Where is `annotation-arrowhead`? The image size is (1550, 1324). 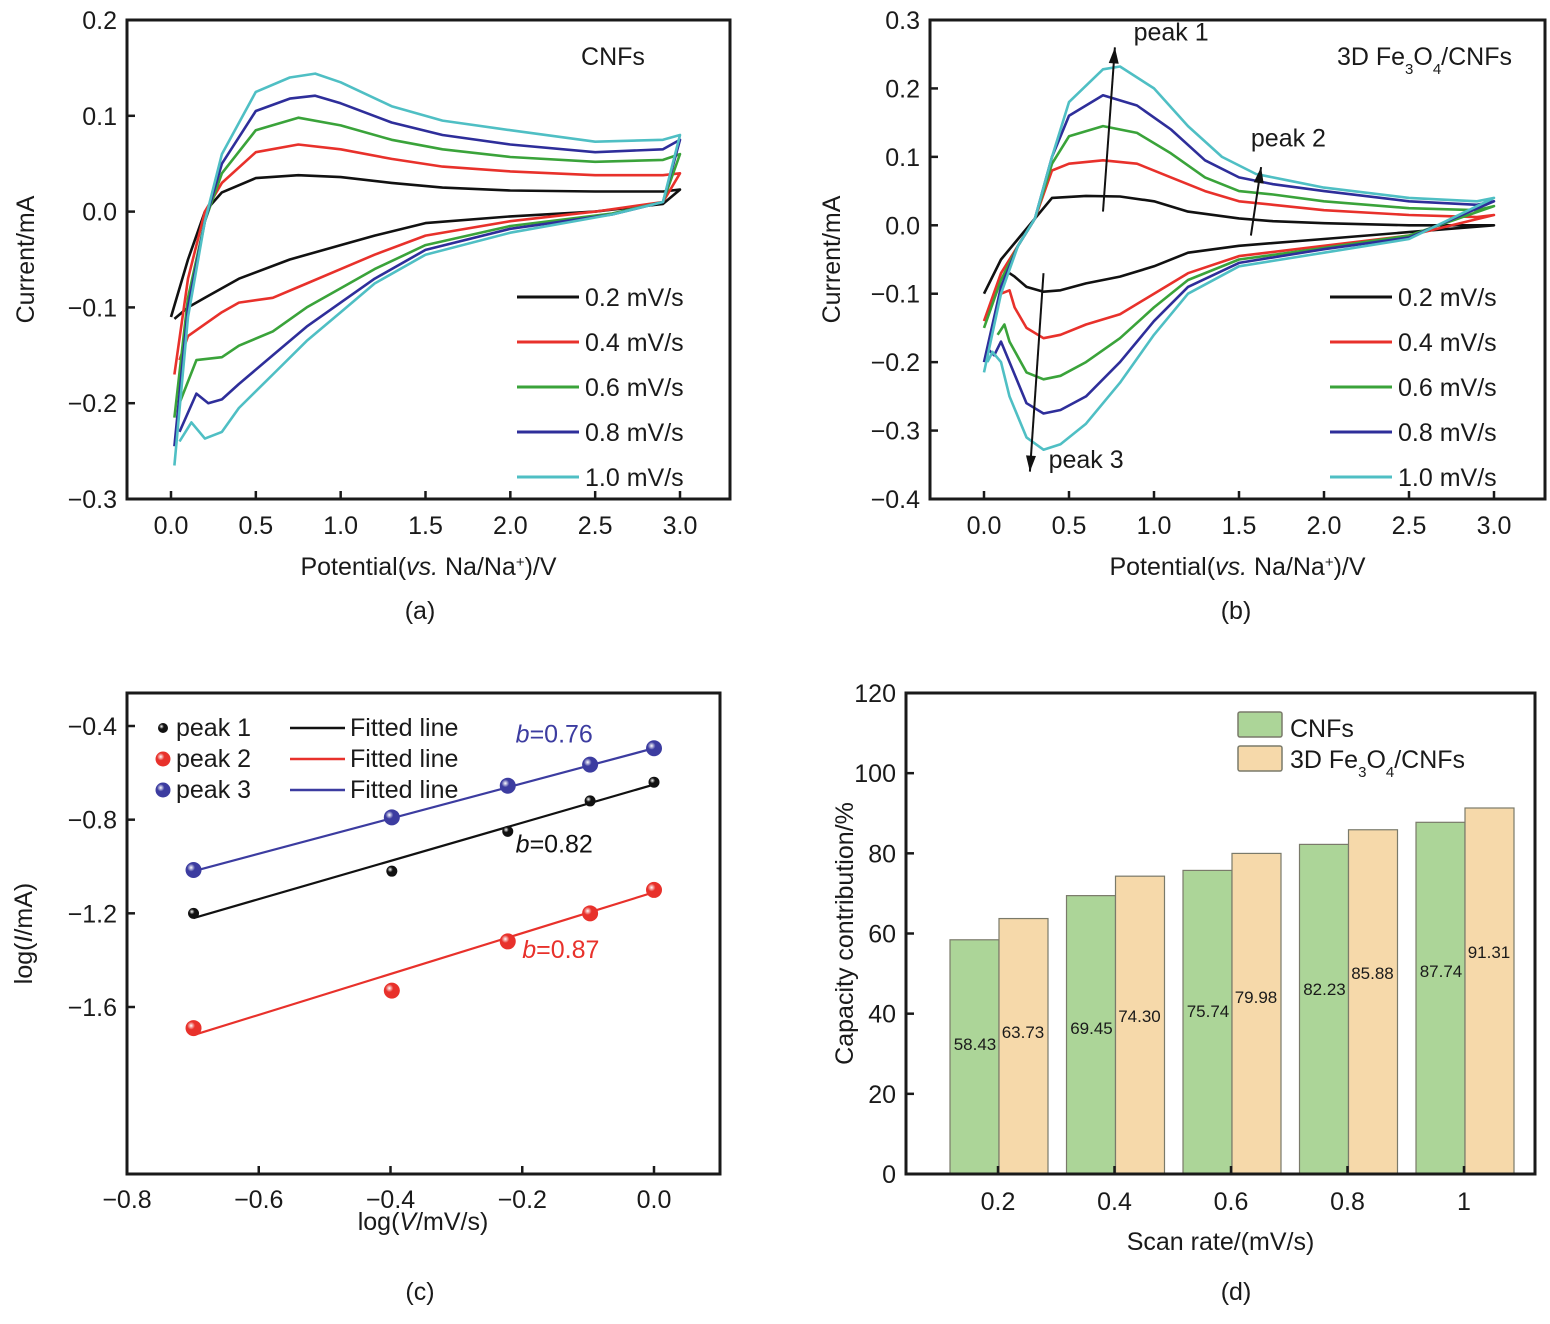
annotation-arrowhead is located at coordinates (1031, 463).